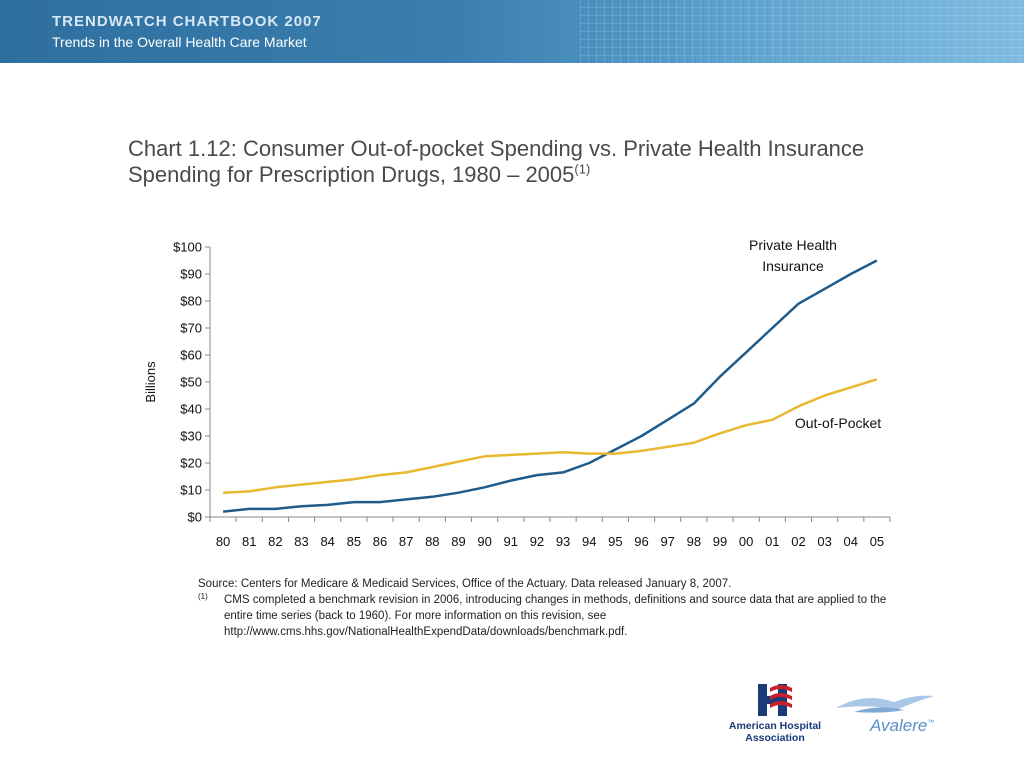  I want to click on series-label-private-line1: Private Health, so click(793, 245).